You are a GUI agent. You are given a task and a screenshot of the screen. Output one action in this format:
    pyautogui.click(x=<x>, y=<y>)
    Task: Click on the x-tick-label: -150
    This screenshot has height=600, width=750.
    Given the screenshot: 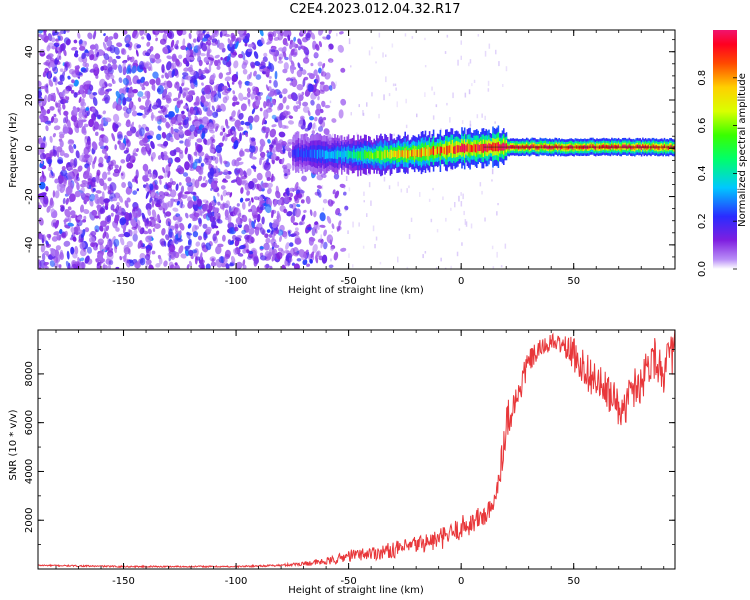 What is the action you would take?
    pyautogui.click(x=123, y=581)
    